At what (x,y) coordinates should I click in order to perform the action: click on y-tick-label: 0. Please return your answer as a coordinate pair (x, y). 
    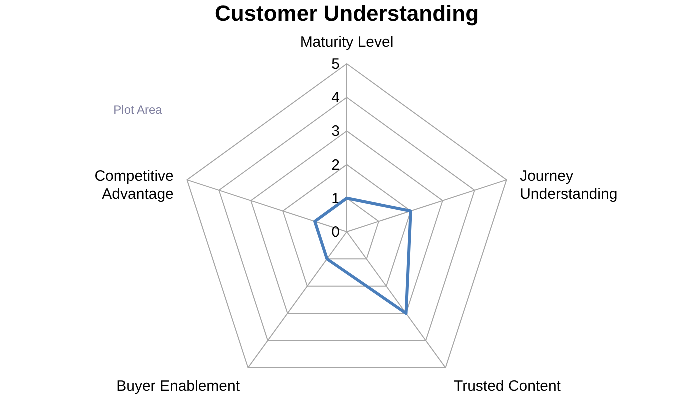
    Looking at the image, I should click on (336, 232).